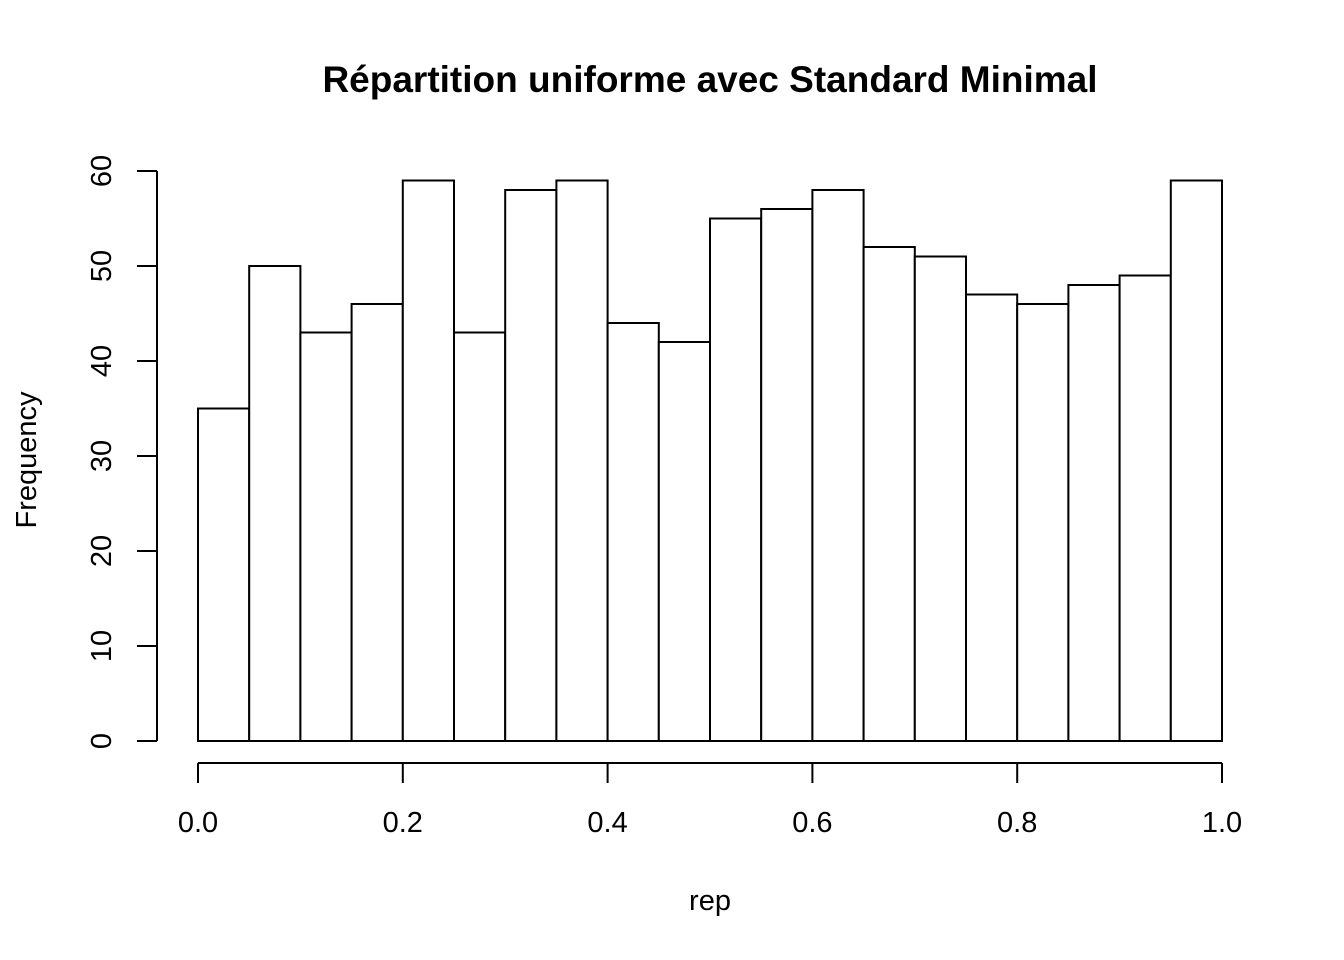 This screenshot has width=1344, height=960. What do you see at coordinates (607, 823) in the screenshot?
I see `x-tick-label: 0.4` at bounding box center [607, 823].